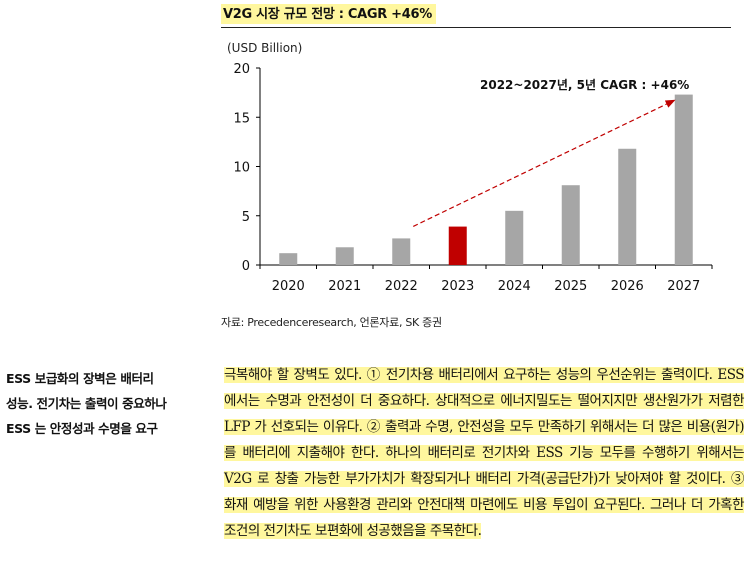  I want to click on annotation-group: 2022~2027년, 5년 CAGR : +46%, so click(550, 152).